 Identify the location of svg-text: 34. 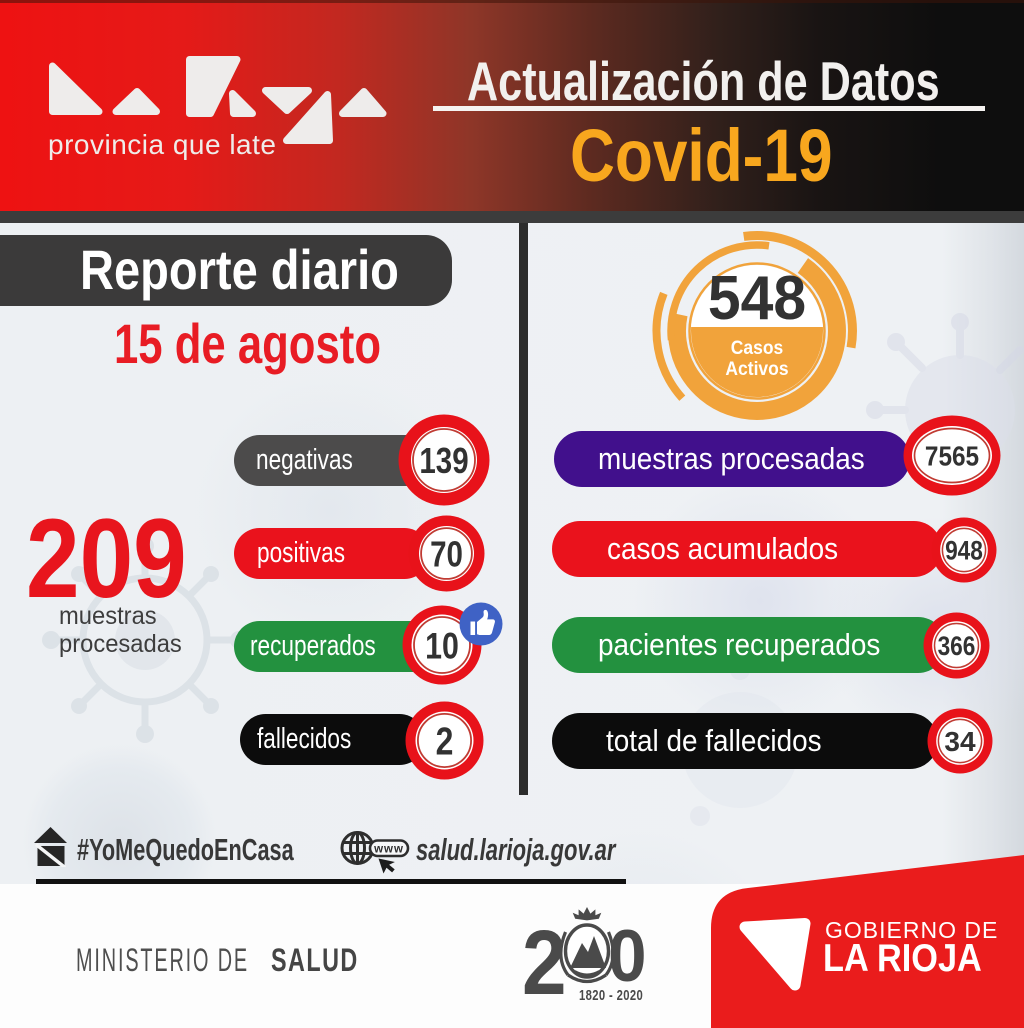
(960, 741).